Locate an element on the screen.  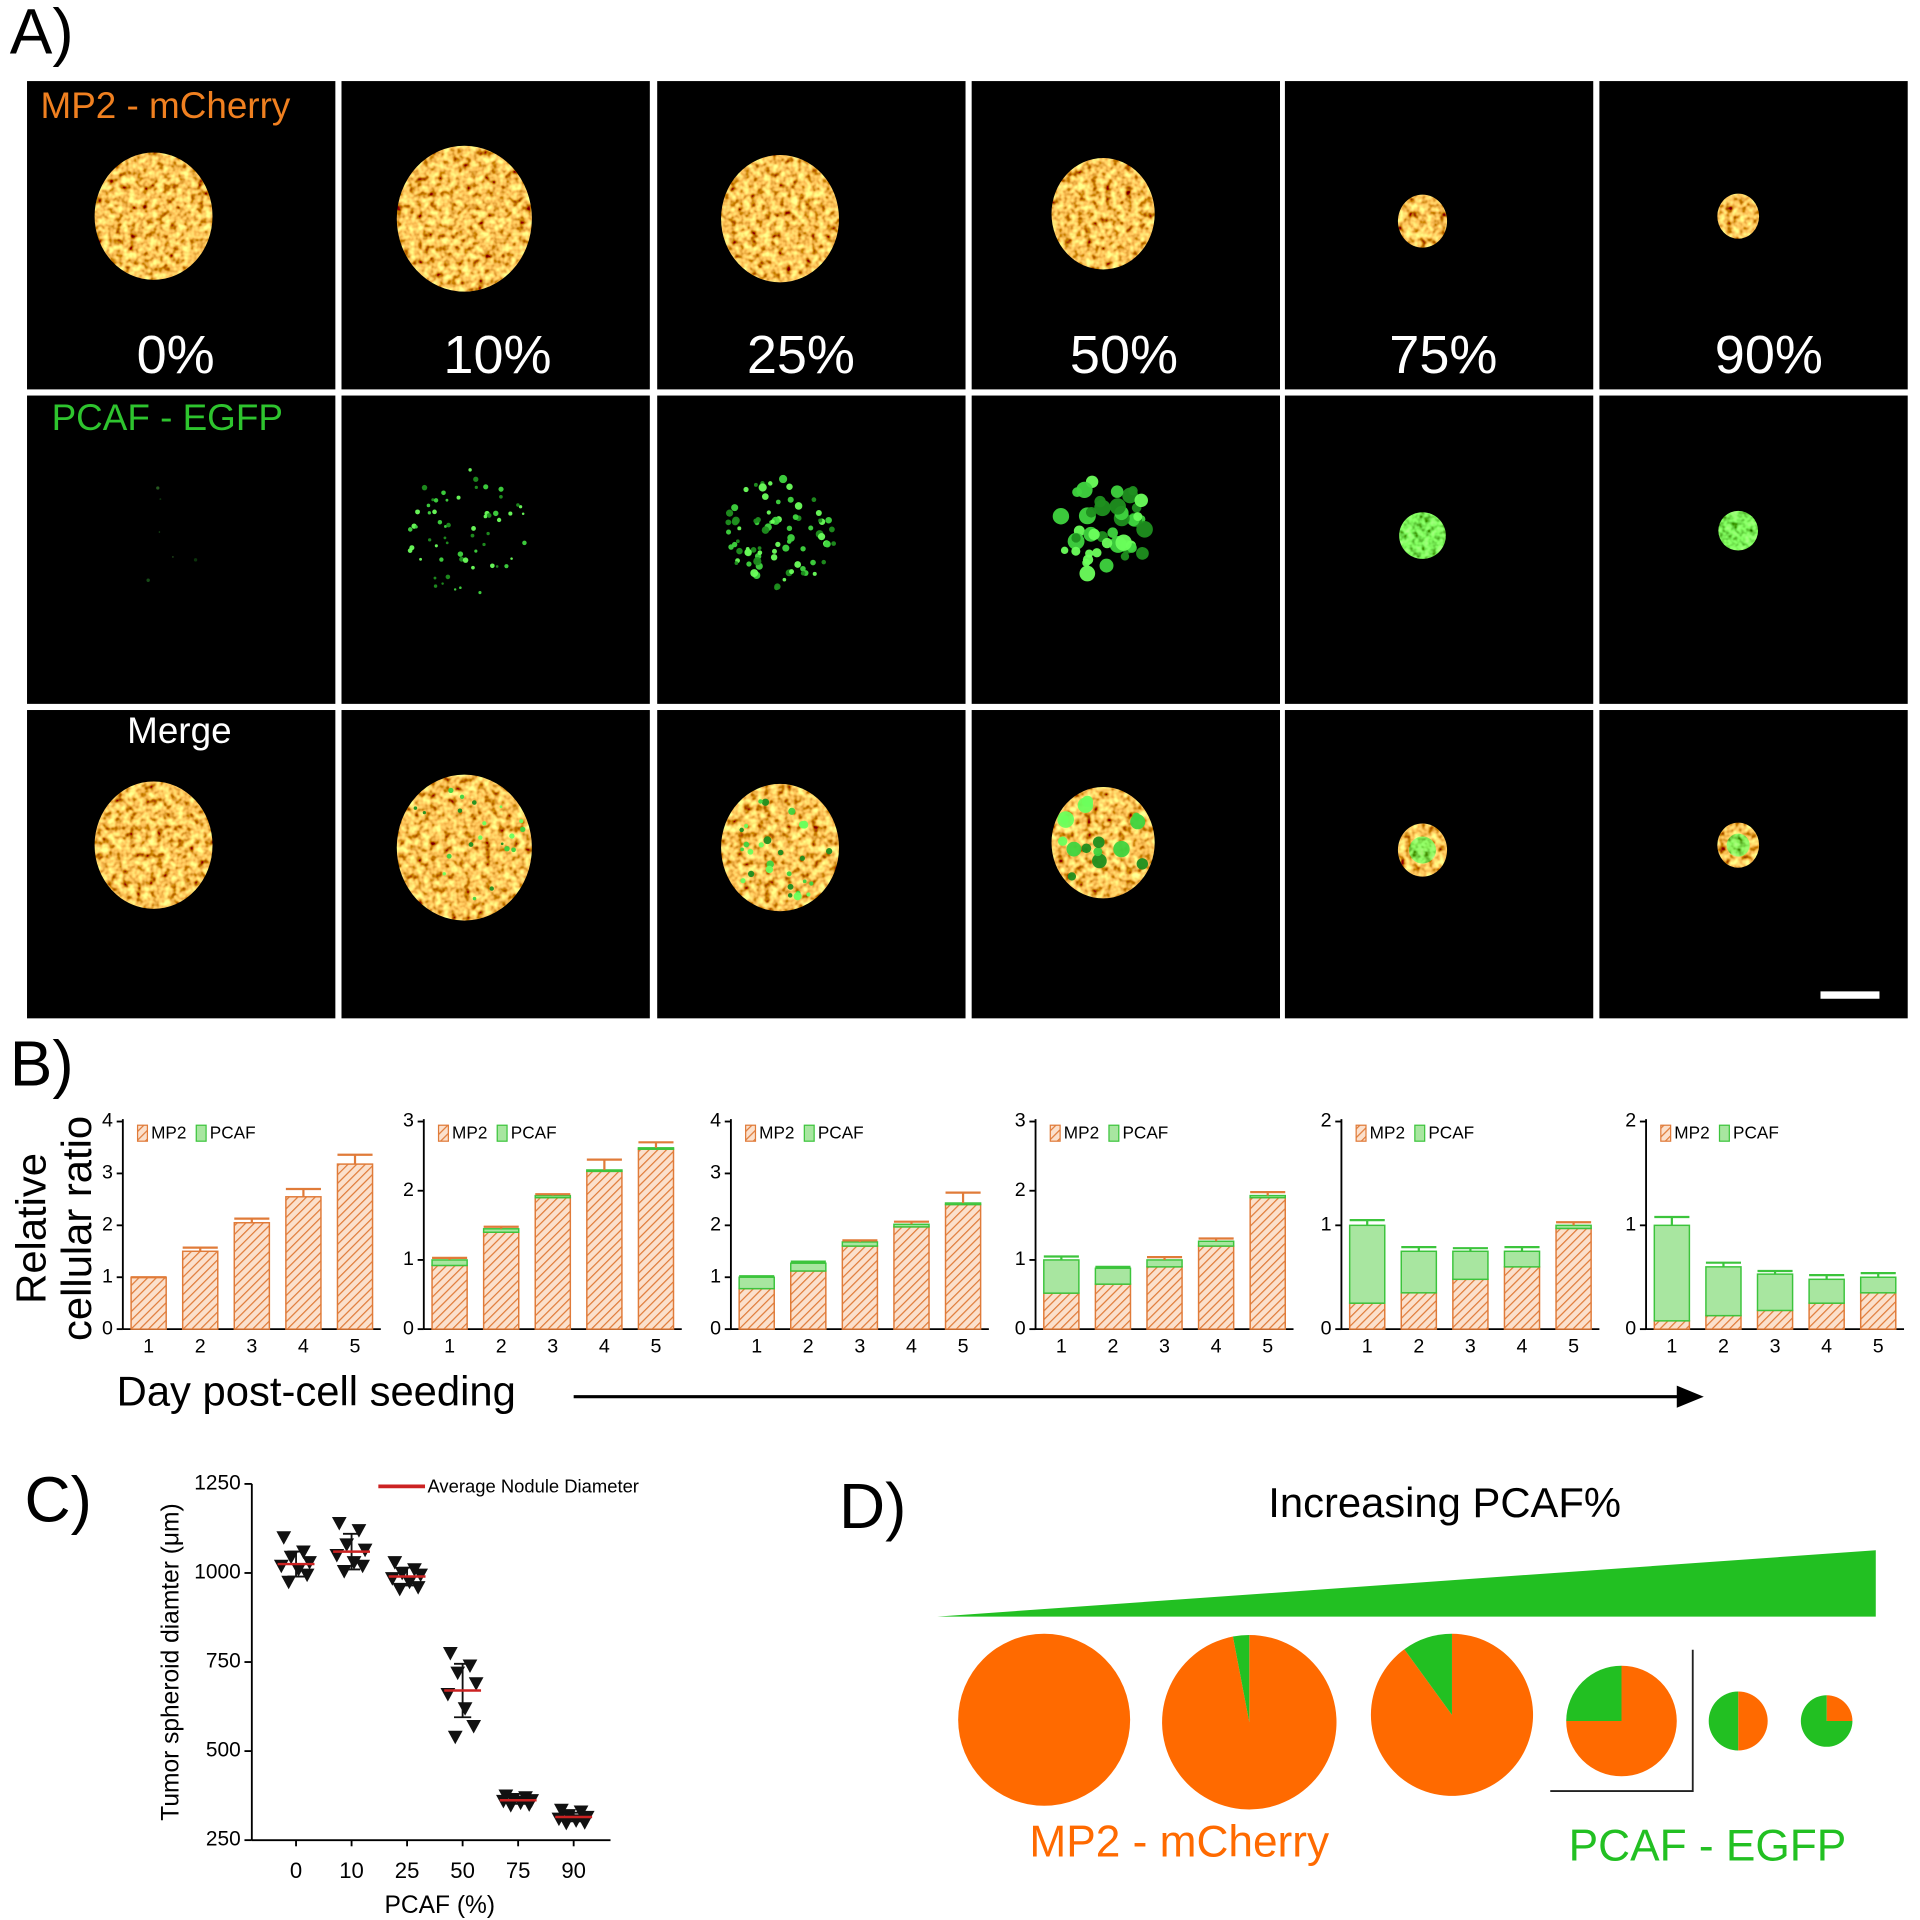
y-tick-label: 4 is located at coordinates (107, 1121).